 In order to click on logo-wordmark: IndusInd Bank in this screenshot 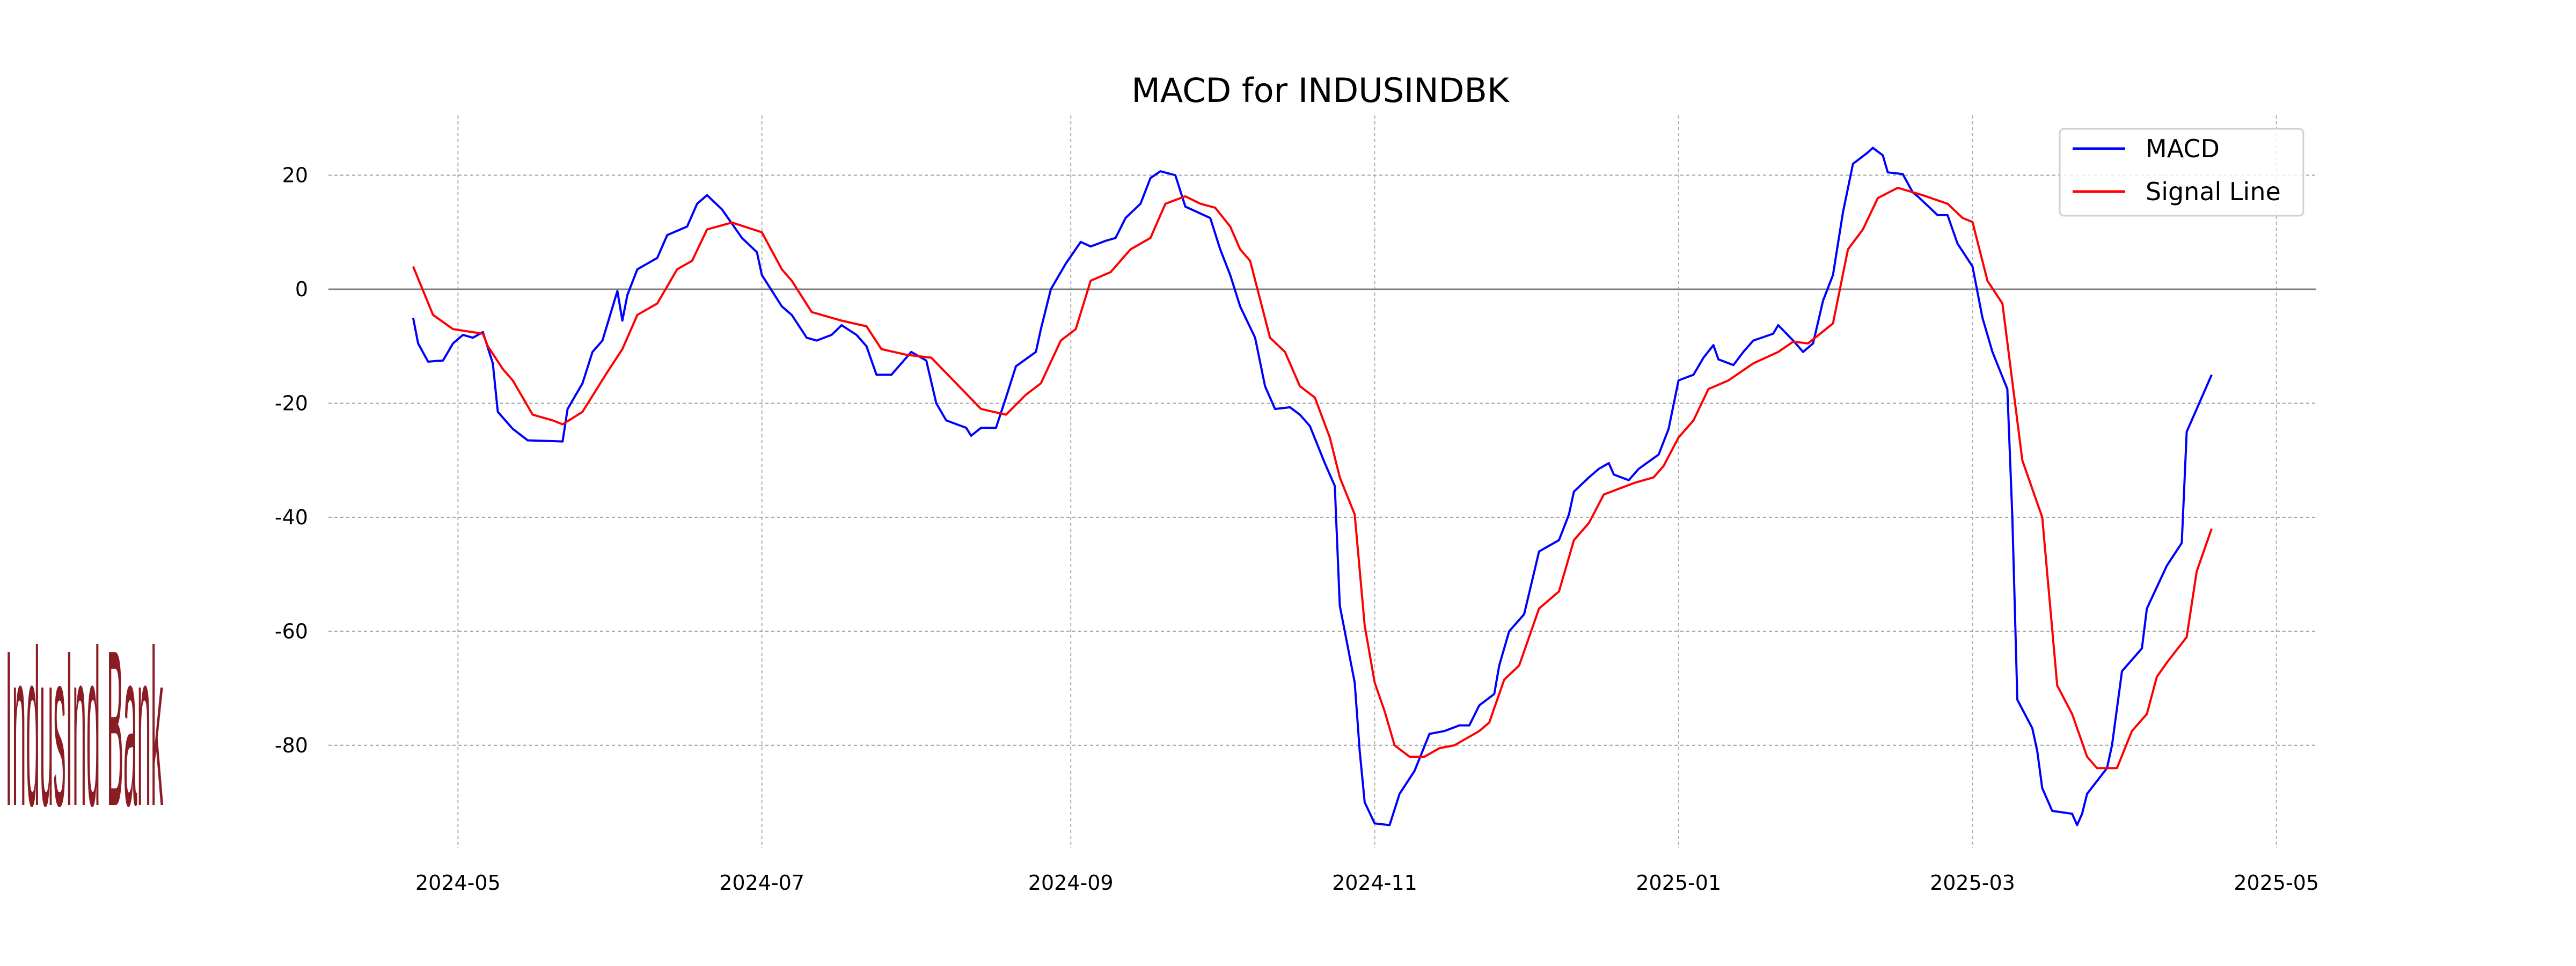, I will do `click(84, 728)`.